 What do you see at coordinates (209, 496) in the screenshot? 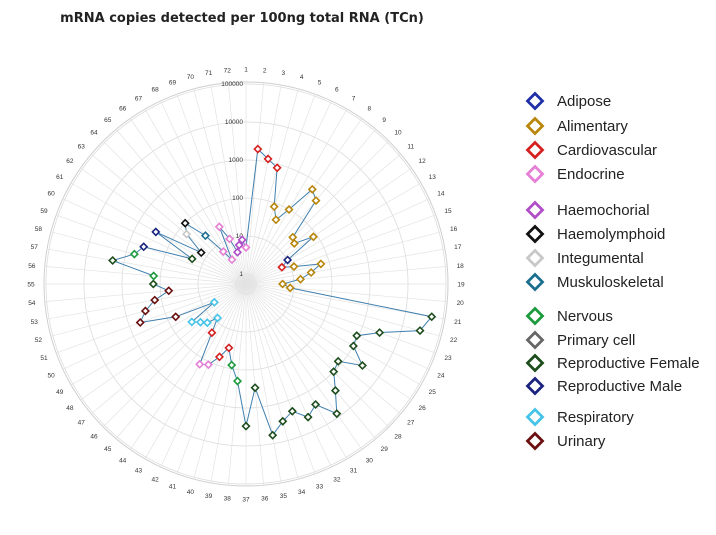
I see `spoke-label: 39` at bounding box center [209, 496].